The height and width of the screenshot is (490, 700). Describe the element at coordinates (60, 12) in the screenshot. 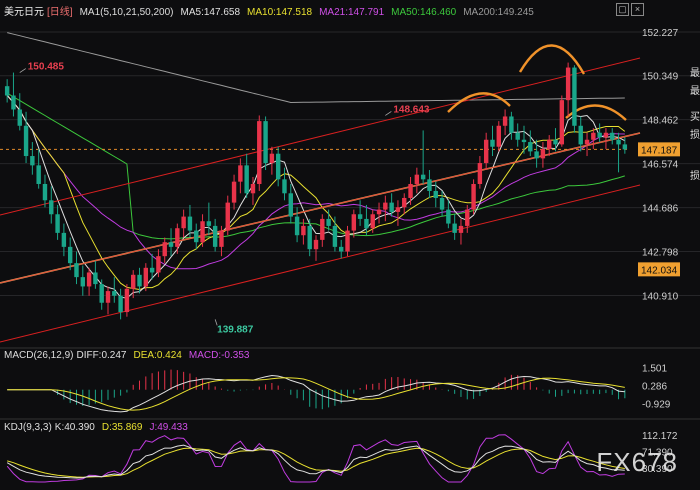

I see `period-label: [日线]` at that location.